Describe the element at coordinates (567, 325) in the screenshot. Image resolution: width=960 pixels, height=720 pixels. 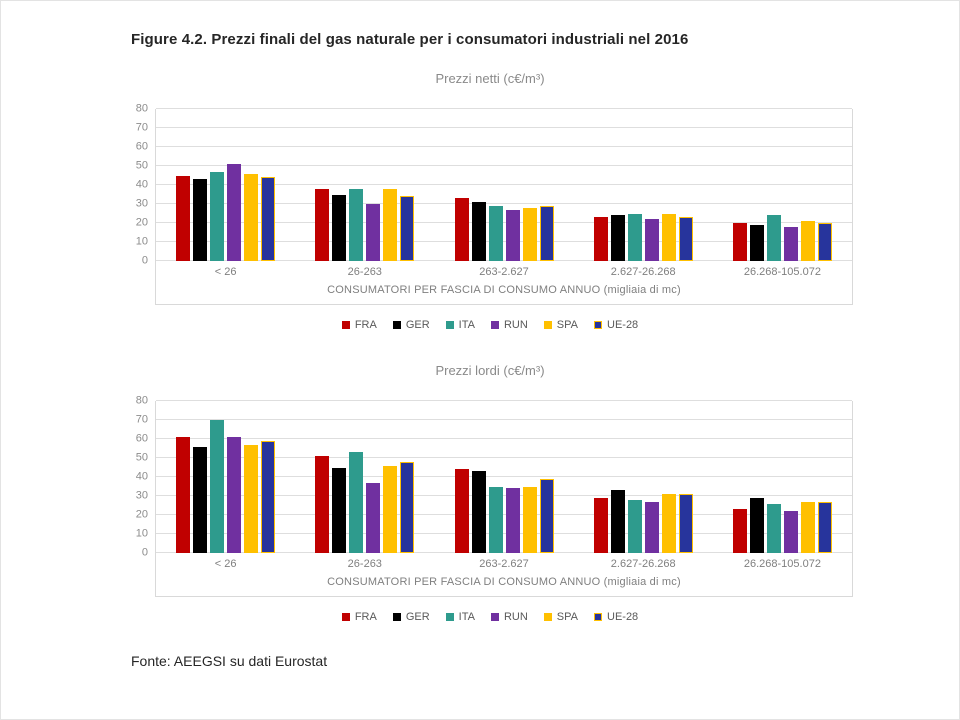
I see `legend-label: SPA` at that location.